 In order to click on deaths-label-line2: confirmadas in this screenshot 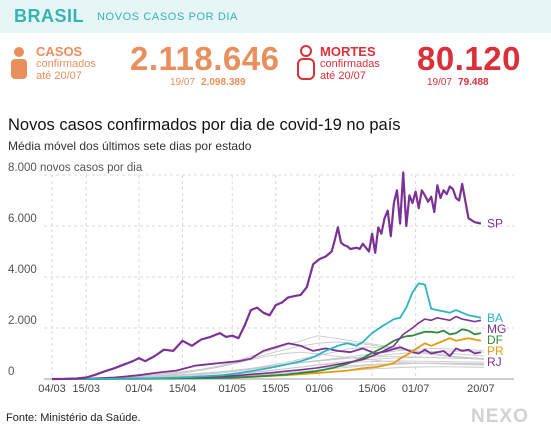, I will do `click(350, 64)`.